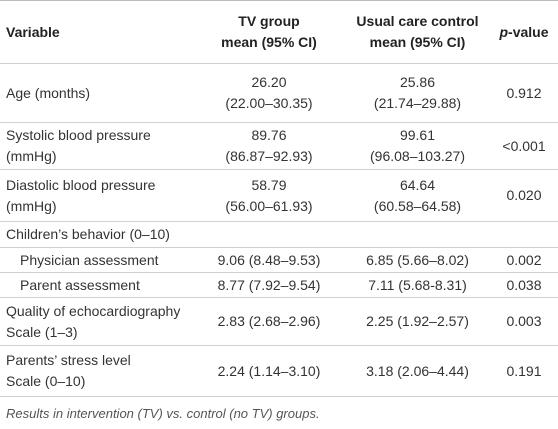 The width and height of the screenshot is (558, 429). I want to click on table-cell: Quality of echocardiography Scale (1–3), so click(96, 321).